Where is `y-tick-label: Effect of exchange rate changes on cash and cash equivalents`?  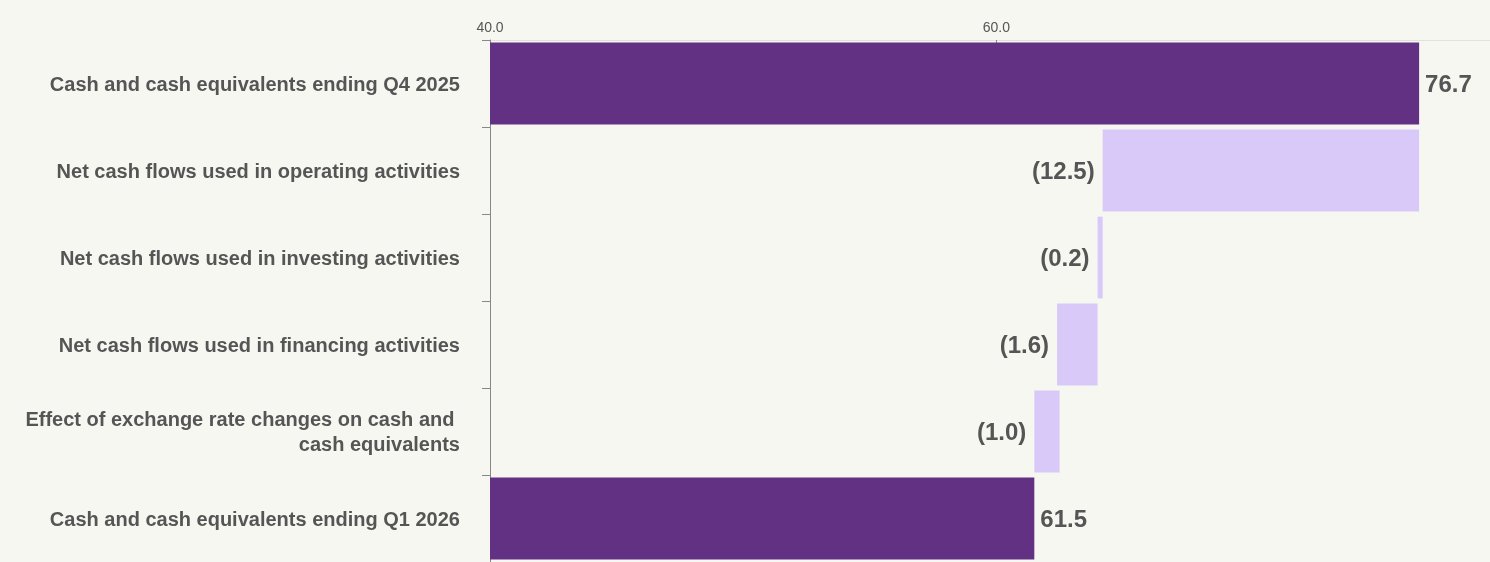 y-tick-label: Effect of exchange rate changes on cash and cash equivalents is located at coordinates (242, 431).